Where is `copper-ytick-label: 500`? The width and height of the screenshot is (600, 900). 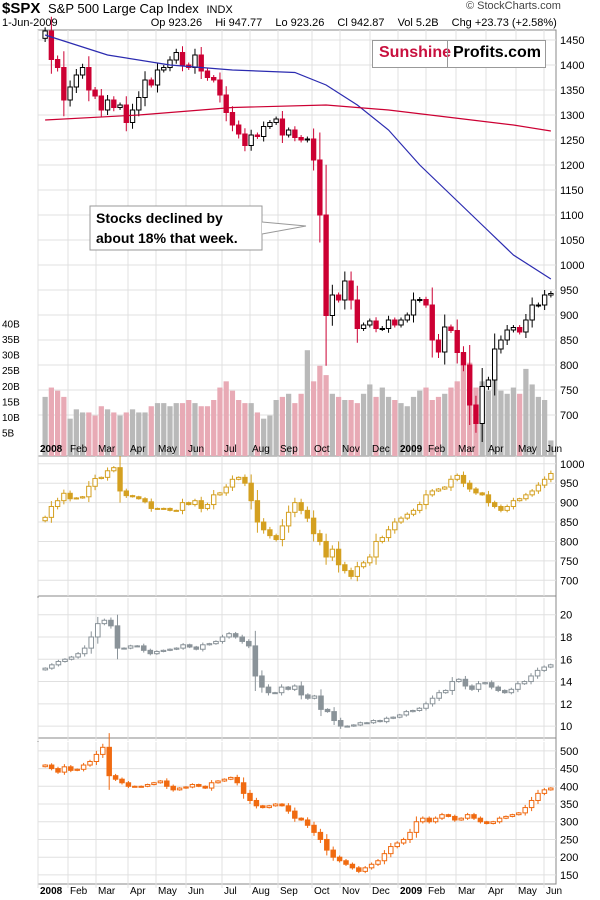
copper-ytick-label: 500 is located at coordinates (569, 752).